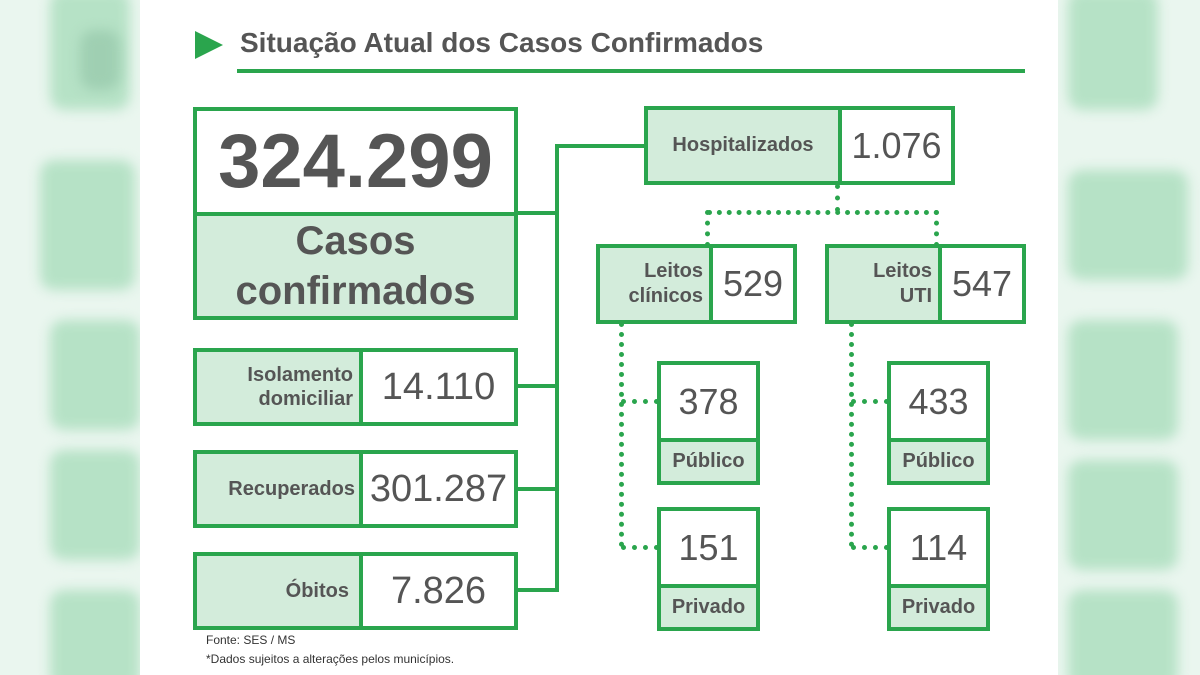 This screenshot has width=1200, height=675. What do you see at coordinates (355, 213) in the screenshot?
I see `total-cases-box: 324.299 Casos confirmados` at bounding box center [355, 213].